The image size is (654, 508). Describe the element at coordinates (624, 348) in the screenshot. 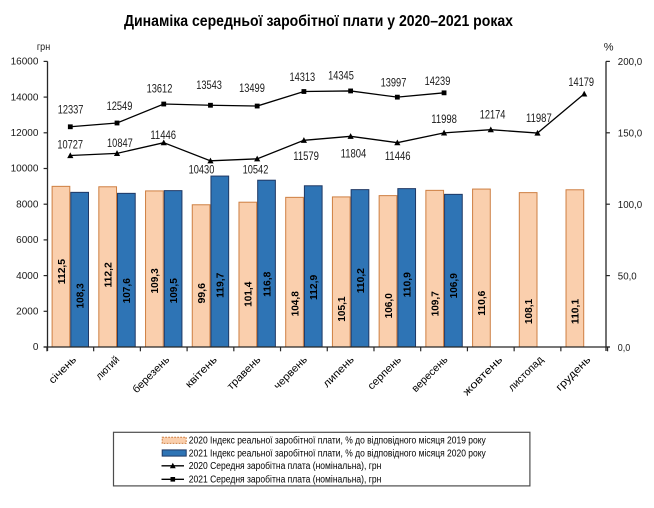

I see `svg-text: 0,0` at that location.